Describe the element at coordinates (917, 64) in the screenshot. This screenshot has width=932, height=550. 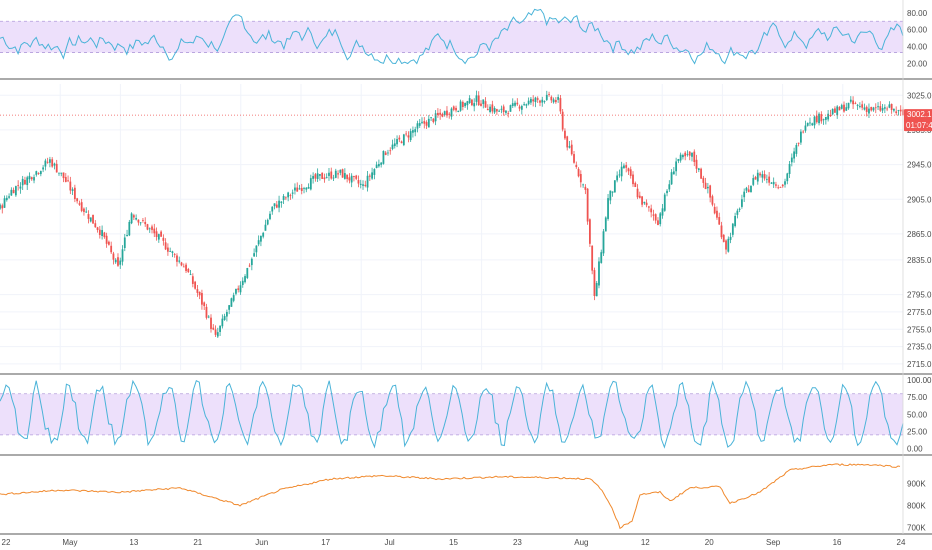
I see `top-oscillator-tick: 20.00` at that location.